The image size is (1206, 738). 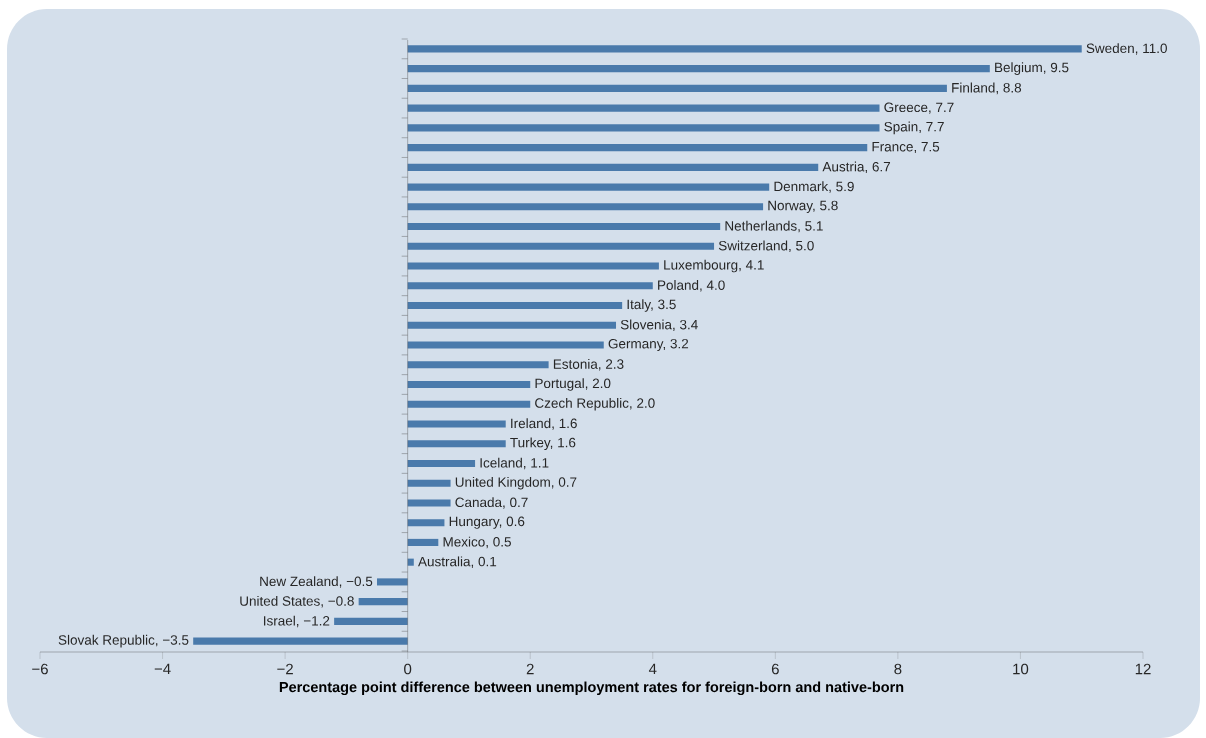 I want to click on data-label: Denmark, 5.9, so click(x=814, y=187).